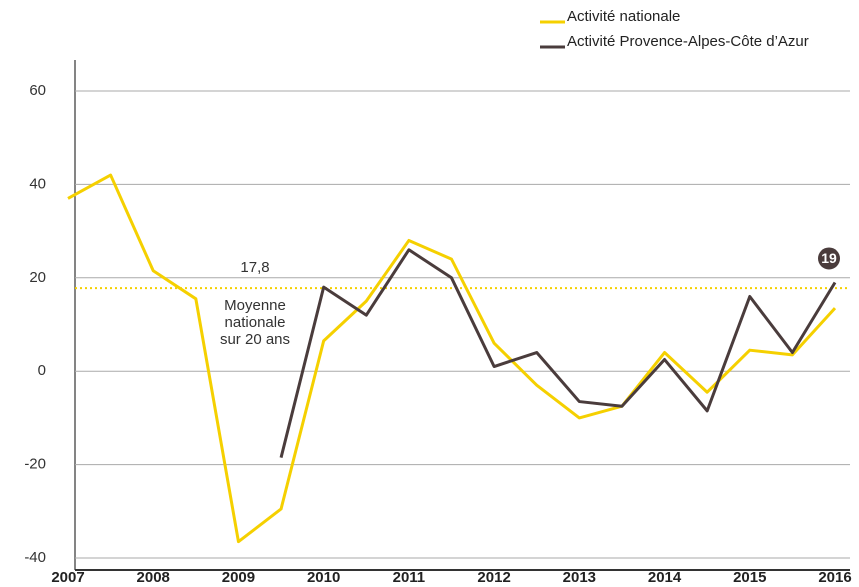  What do you see at coordinates (35, 464) in the screenshot?
I see `y-tick-label: -20` at bounding box center [35, 464].